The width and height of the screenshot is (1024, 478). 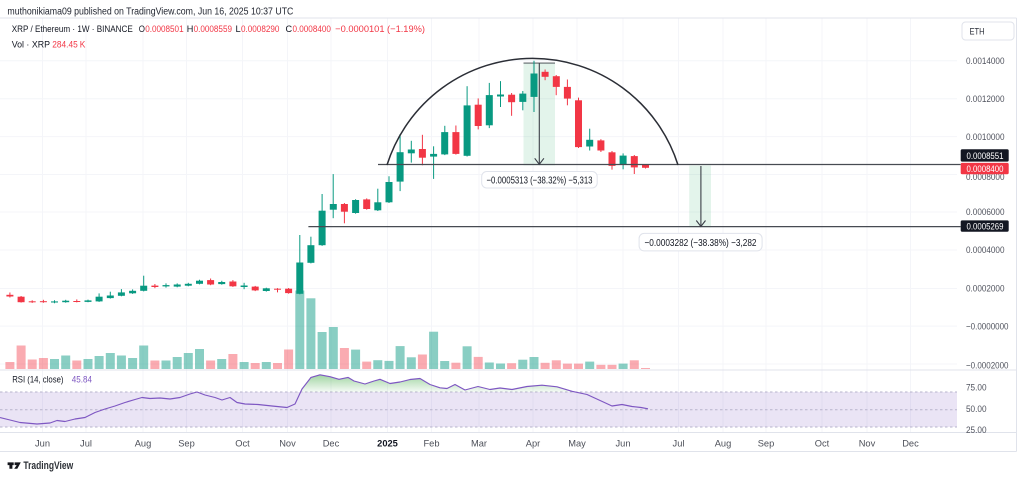 What do you see at coordinates (987, 366) in the screenshot?
I see `svg-text: −0.0002000` at bounding box center [987, 366].